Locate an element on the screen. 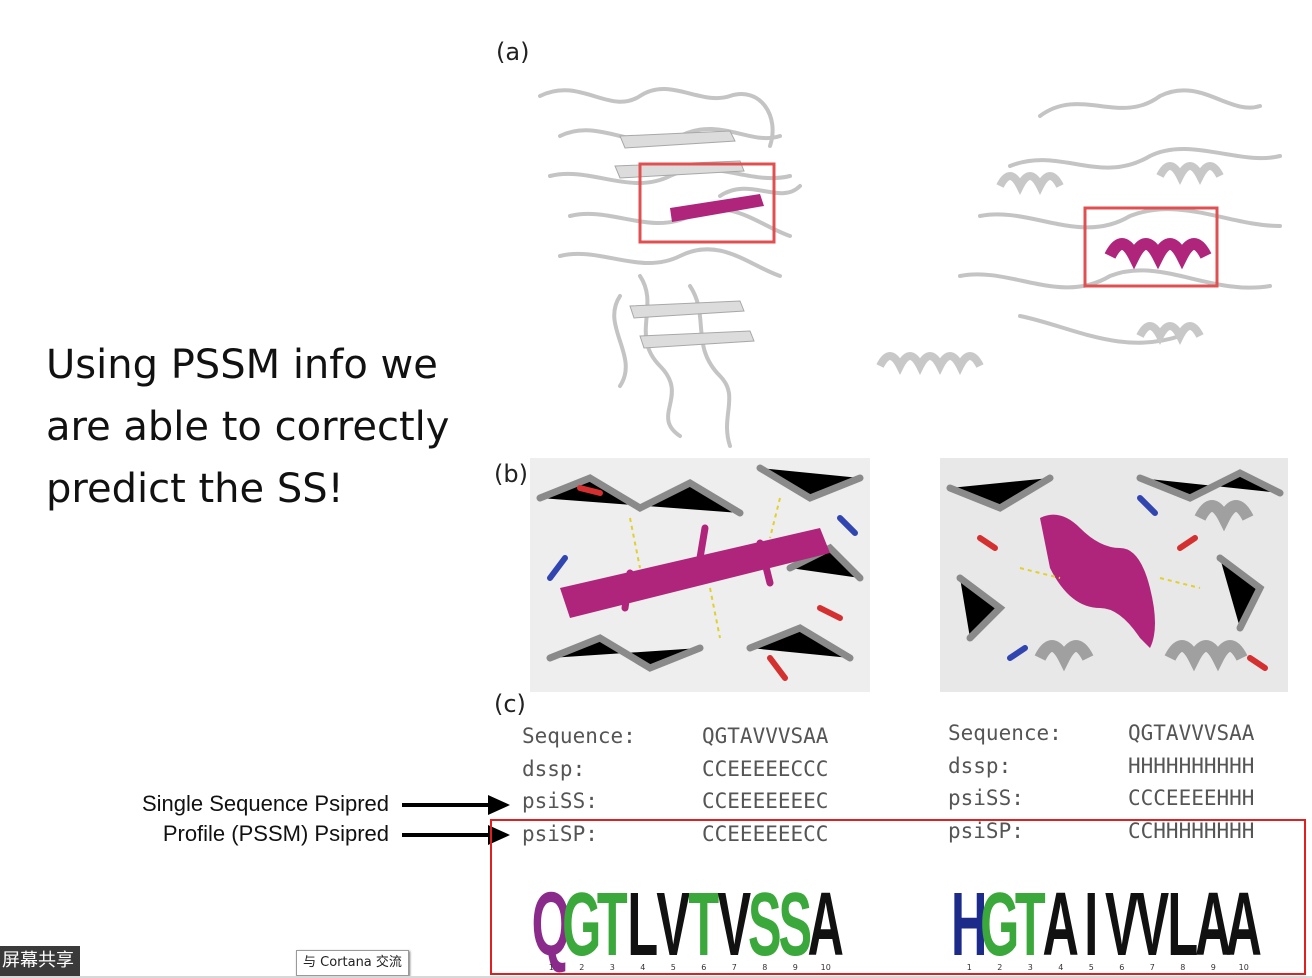 The image size is (1312, 978). seq-value: CCEEEEEECC is located at coordinates (765, 833).